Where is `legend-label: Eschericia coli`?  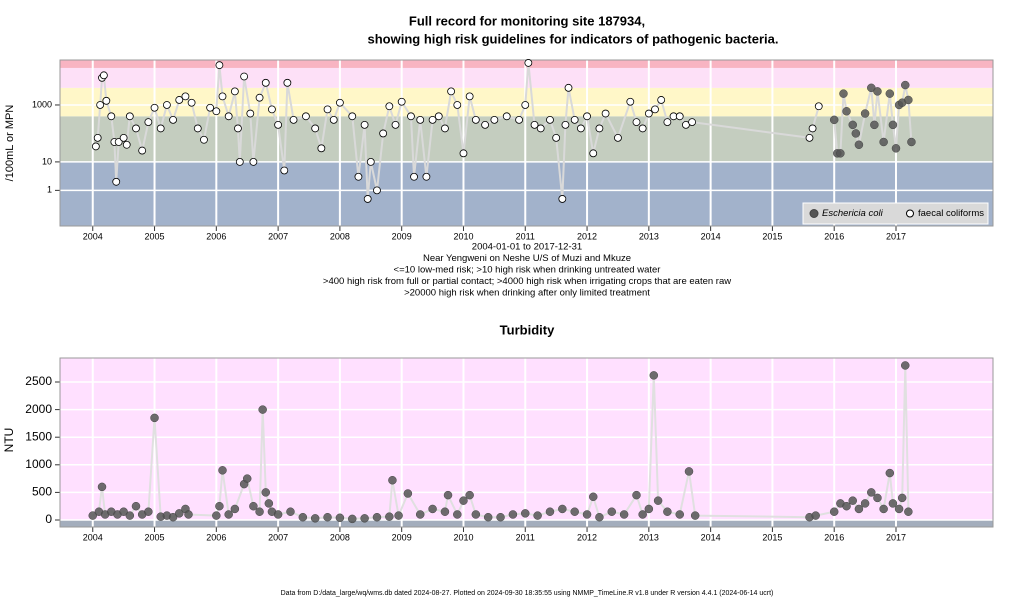
legend-label: Eschericia coli is located at coordinates (853, 213).